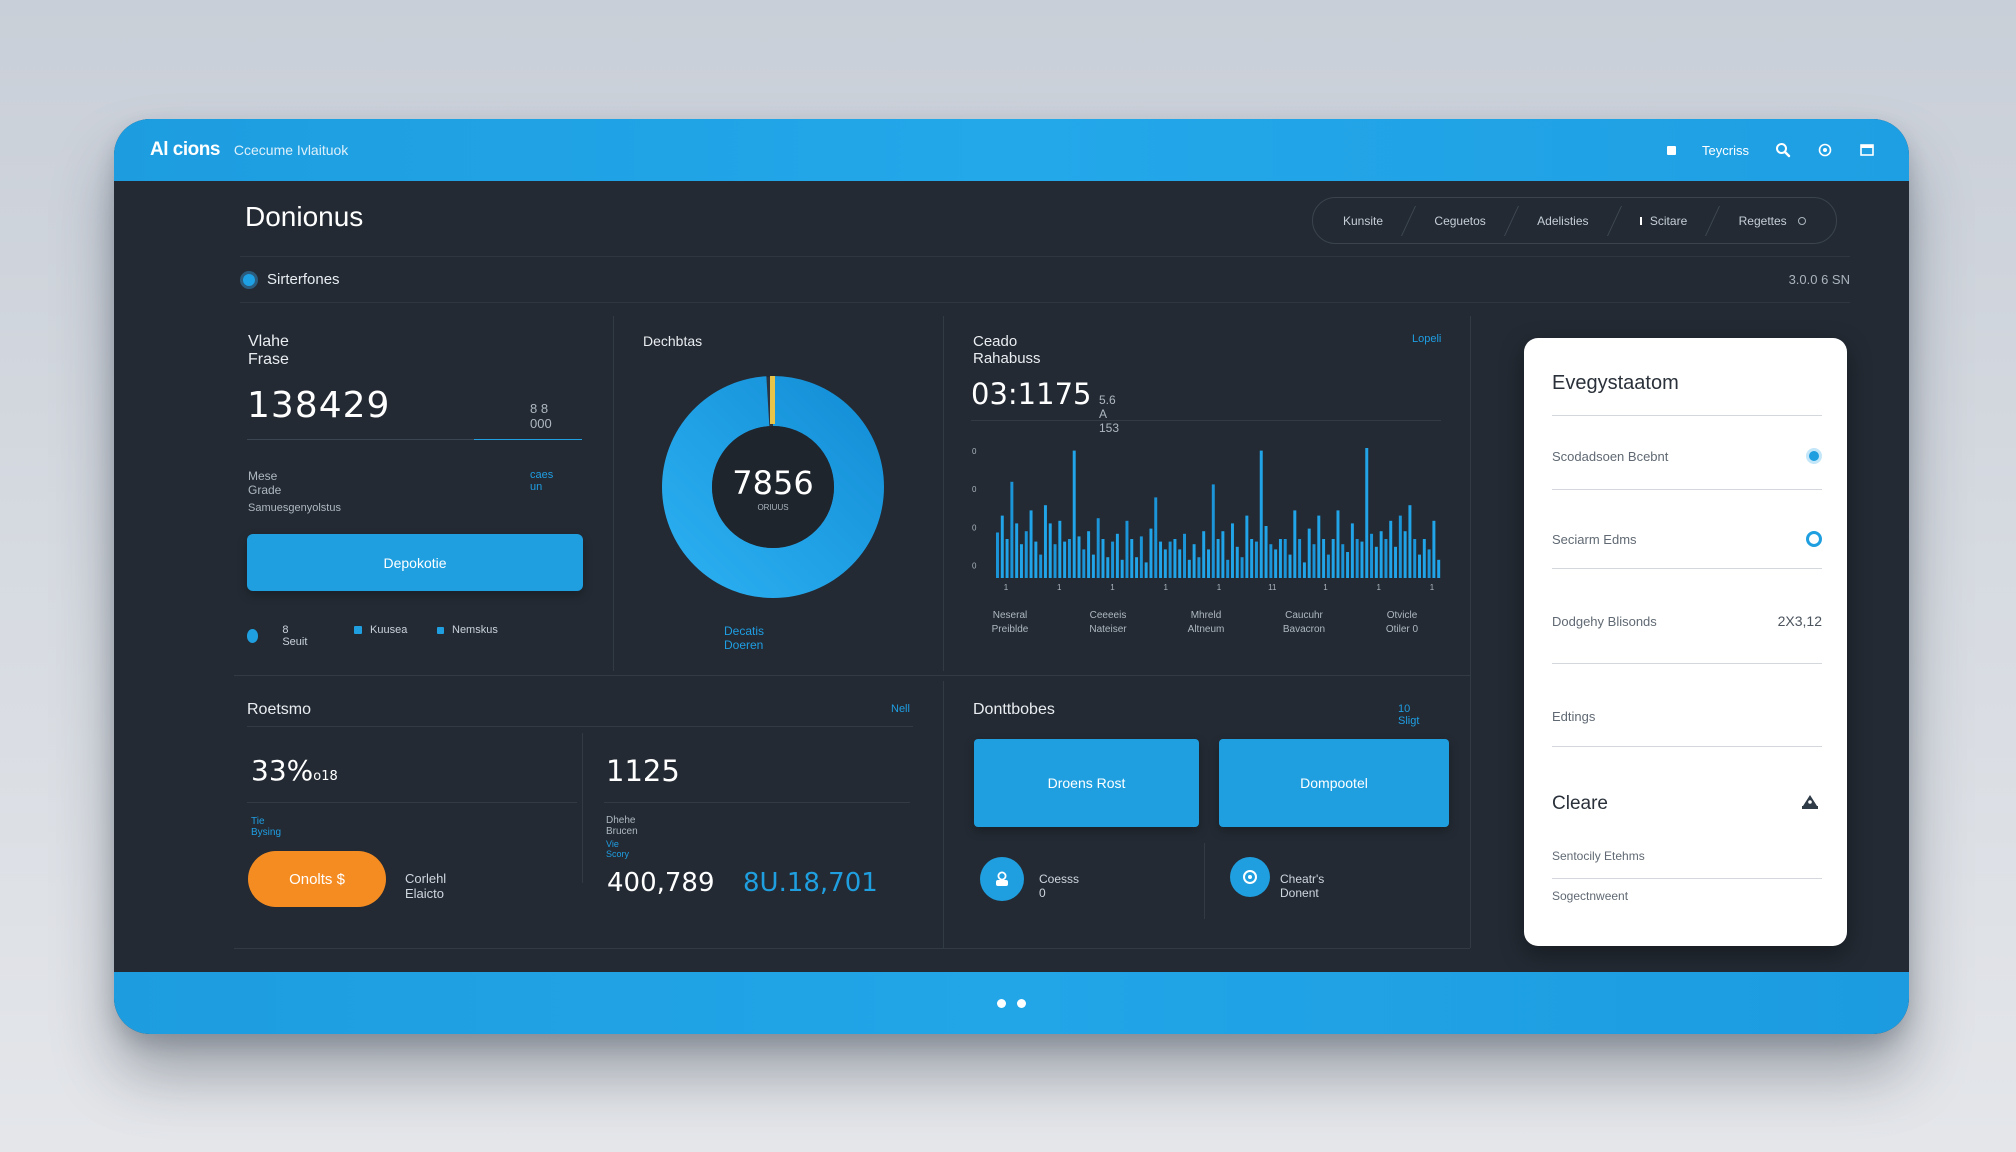  What do you see at coordinates (744, 638) in the screenshot?
I see `donut-footer-link: Decatis Doeren` at bounding box center [744, 638].